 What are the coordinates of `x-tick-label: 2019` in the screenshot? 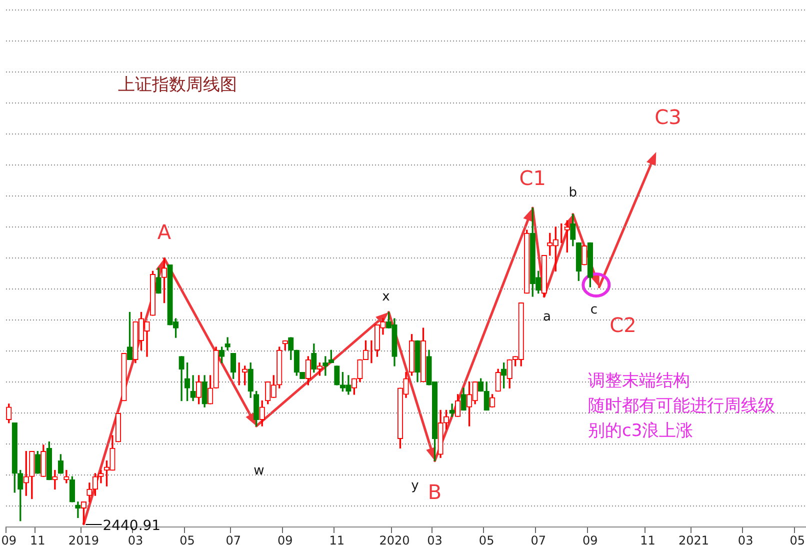 It's located at (83, 539).